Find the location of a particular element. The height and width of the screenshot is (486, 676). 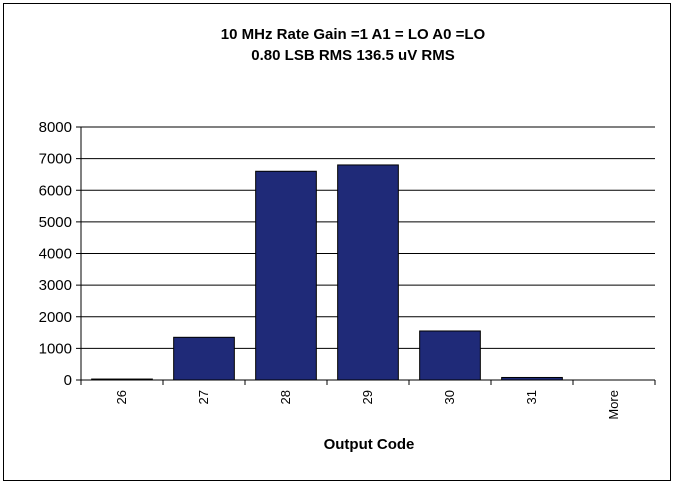

x-tick-labels: 26 27 28 29 30 31 More is located at coordinates (367, 405).